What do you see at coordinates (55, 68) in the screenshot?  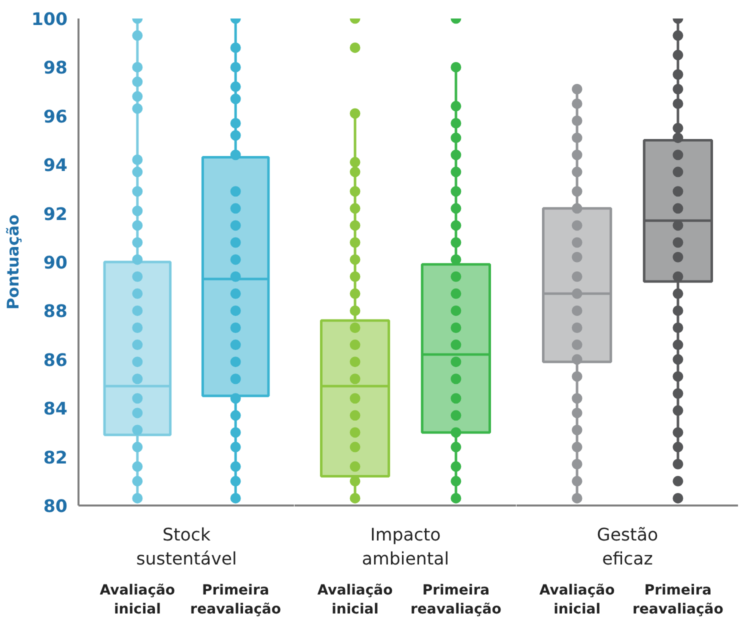 I see `y-tick-label: 98` at bounding box center [55, 68].